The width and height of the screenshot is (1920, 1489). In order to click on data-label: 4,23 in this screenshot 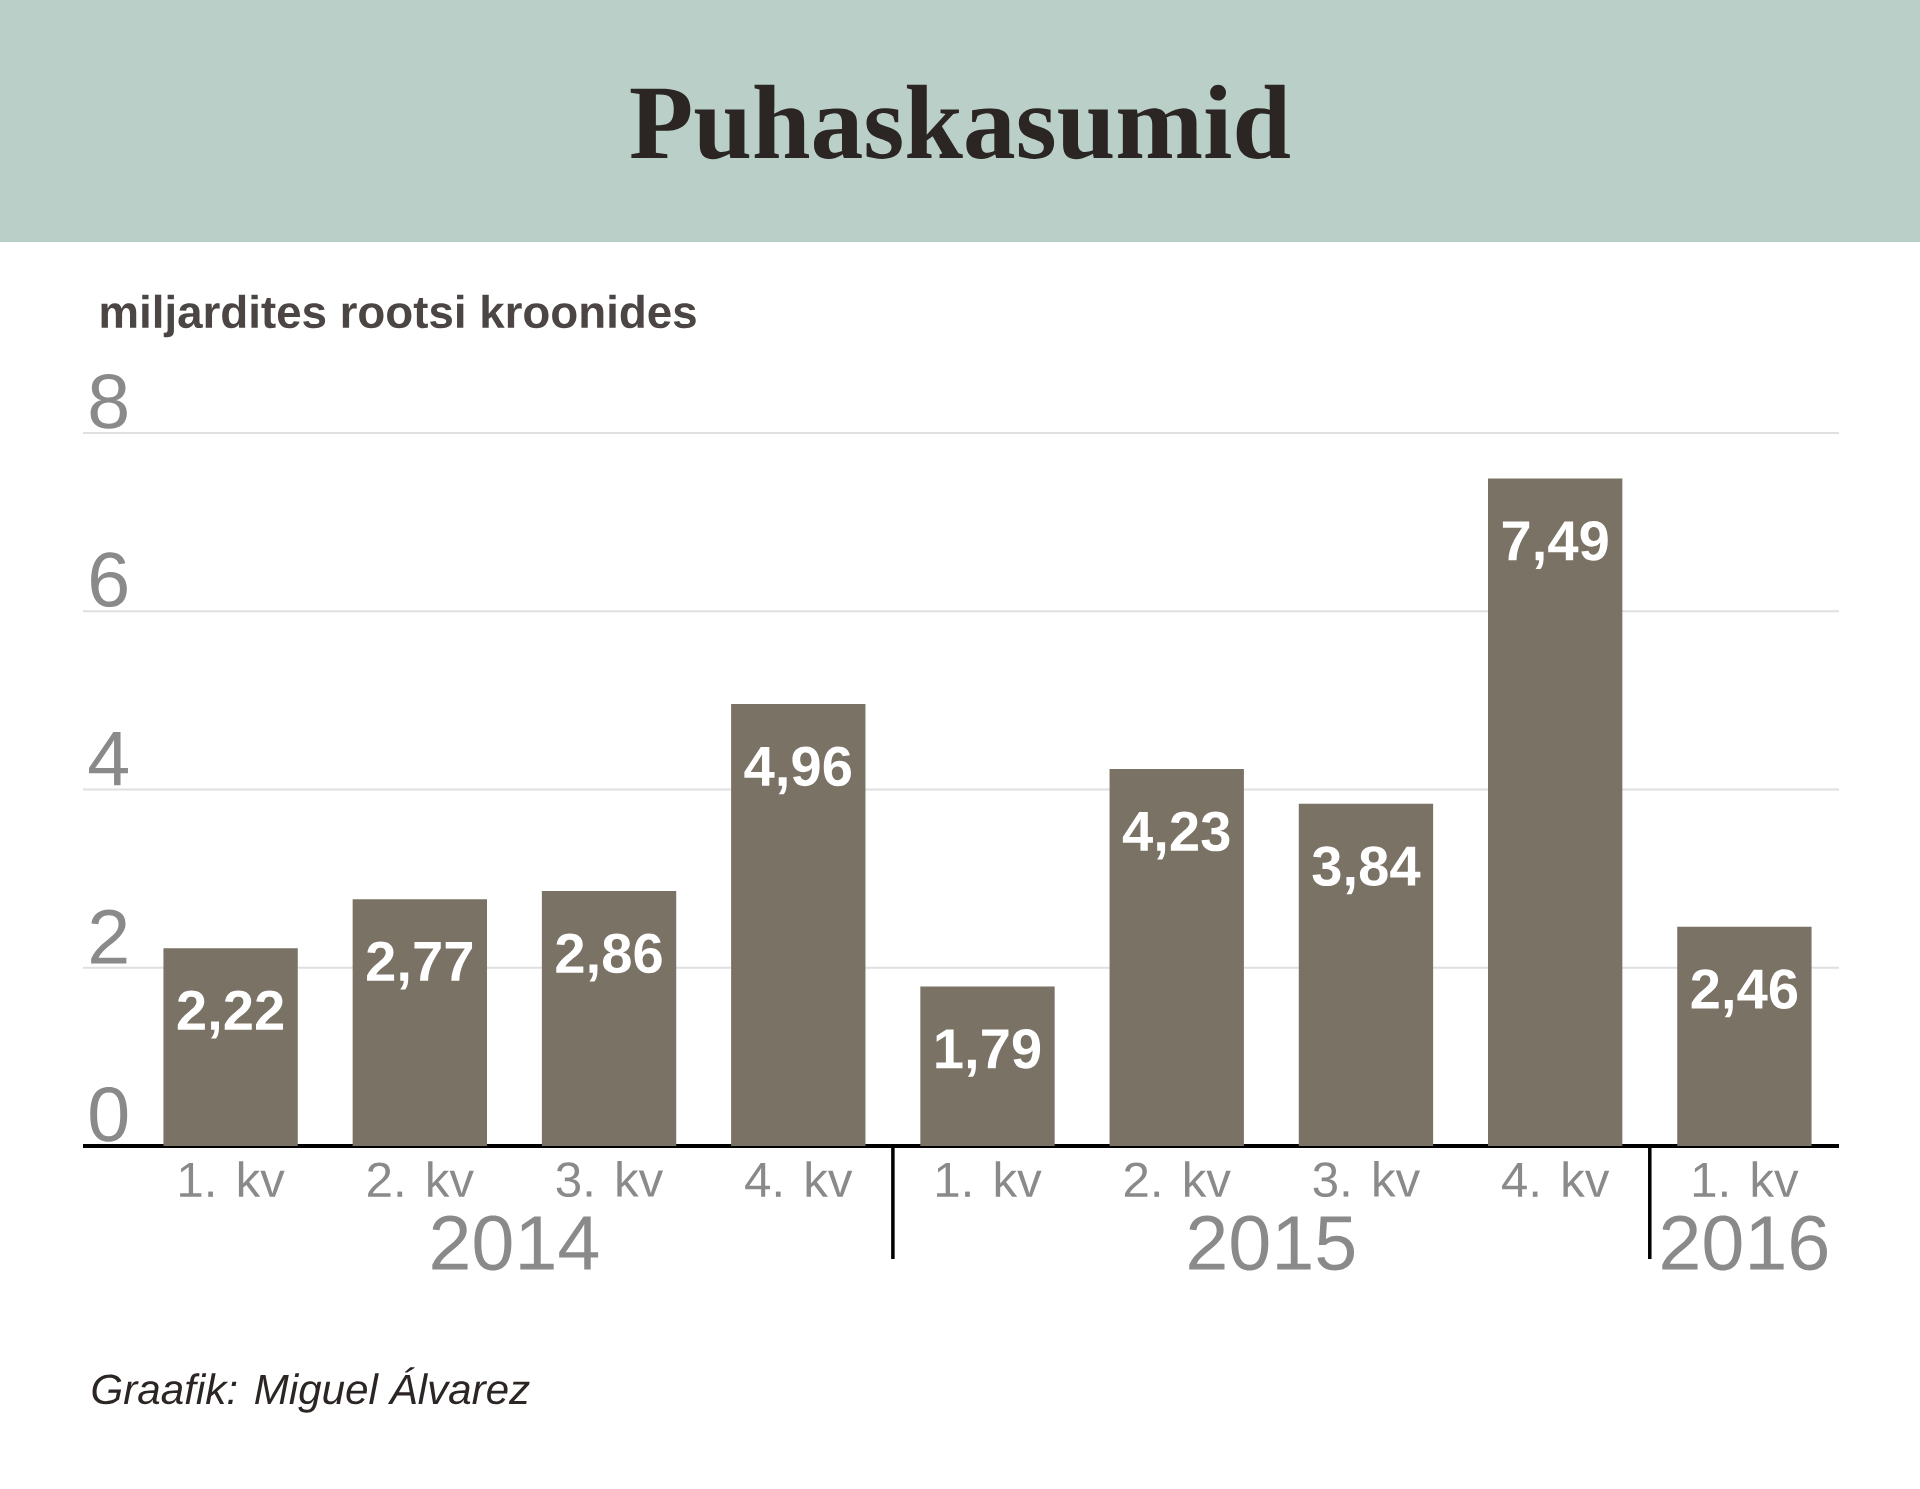, I will do `click(1176, 835)`.